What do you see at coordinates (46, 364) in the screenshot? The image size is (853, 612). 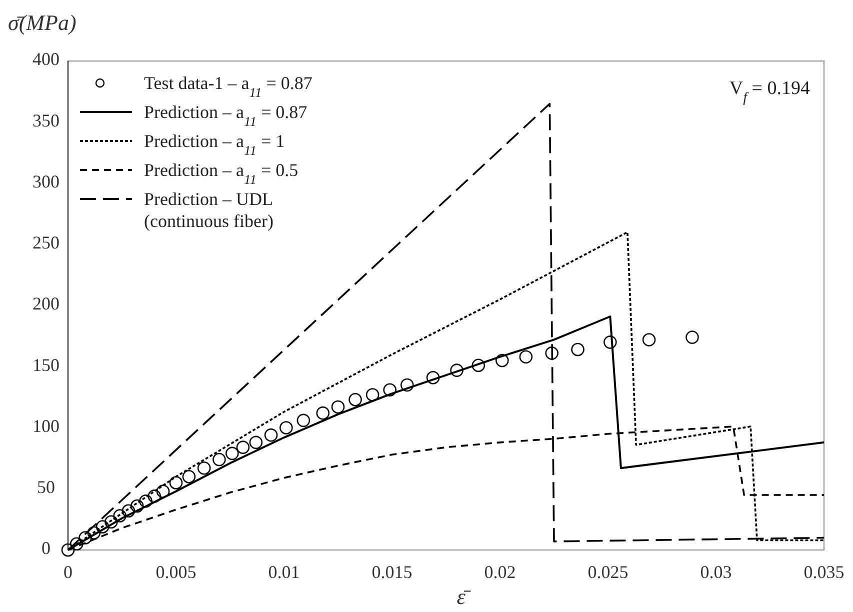 I see `y-tick-label: 150` at bounding box center [46, 364].